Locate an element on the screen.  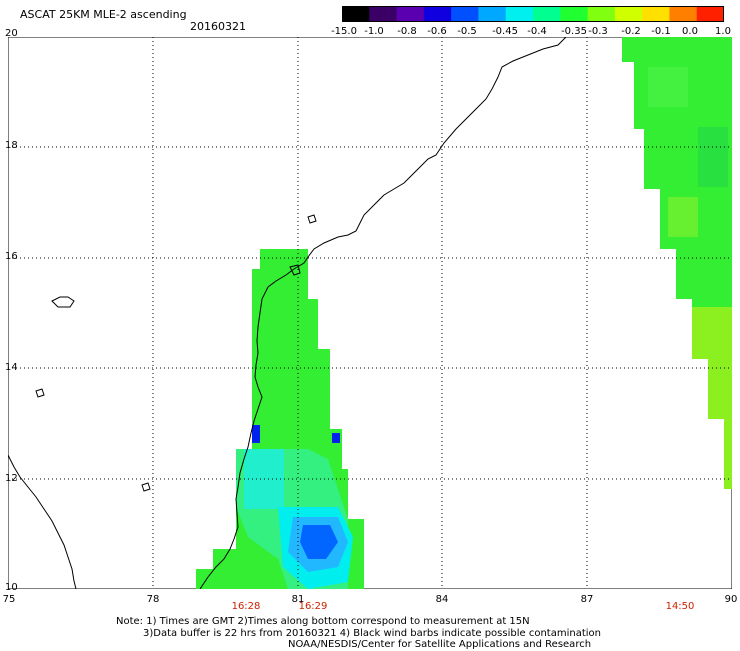
wind-swath-east is located at coordinates (677, 263).